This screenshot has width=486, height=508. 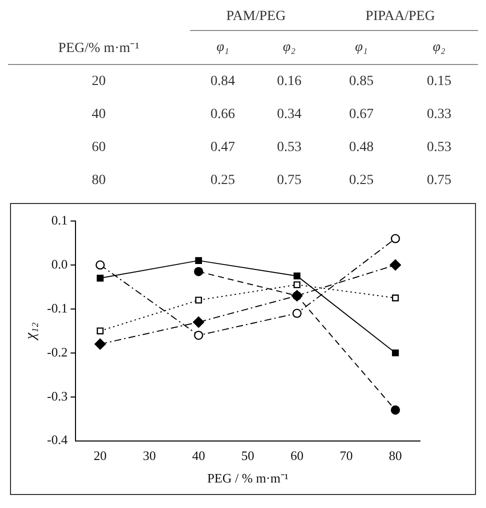 What do you see at coordinates (59, 220) in the screenshot?
I see `y-tick-label: 0.1` at bounding box center [59, 220].